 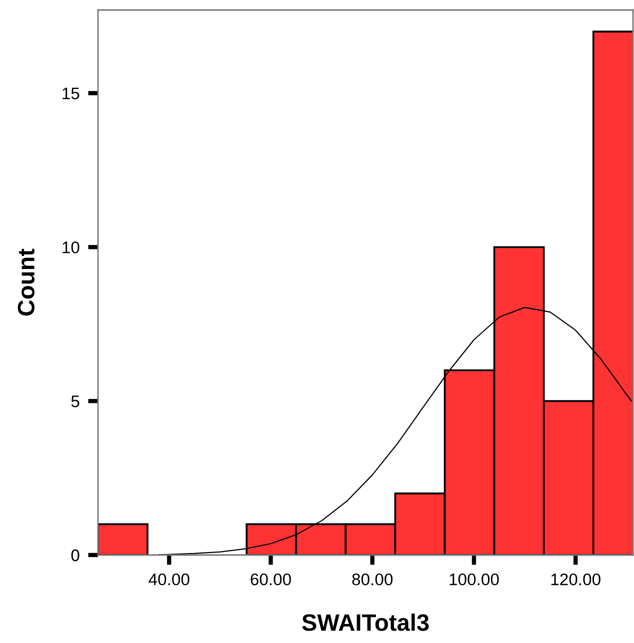 What do you see at coordinates (75, 402) in the screenshot?
I see `y-tick-label: 5` at bounding box center [75, 402].